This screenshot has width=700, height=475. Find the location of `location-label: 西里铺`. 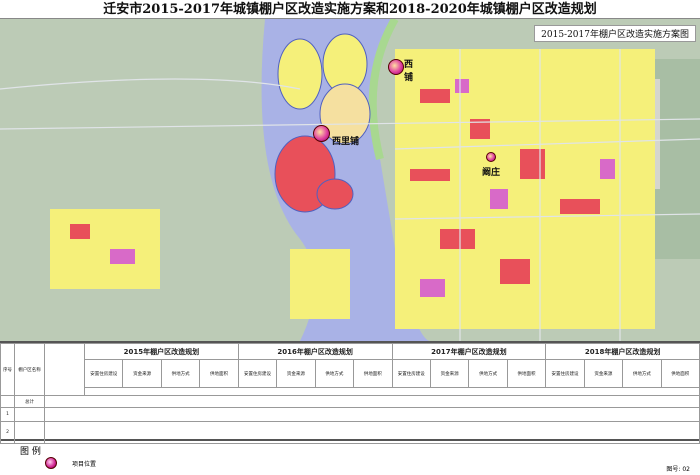

location-label: 西里铺 is located at coordinates (346, 142).